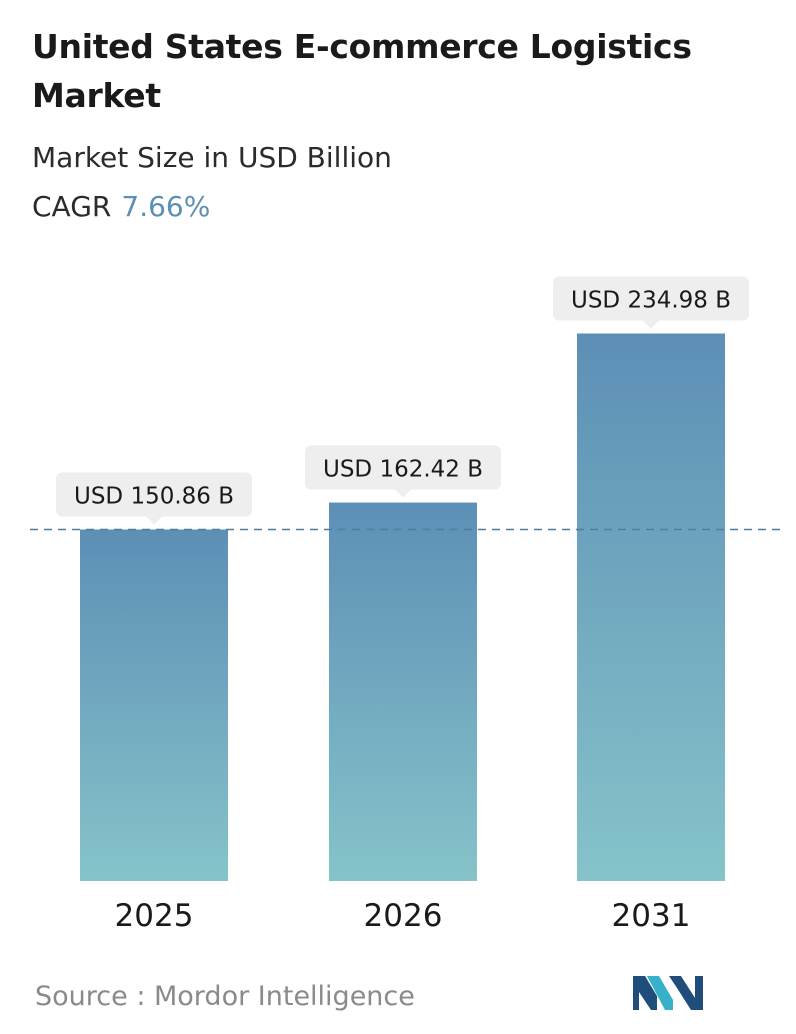 The height and width of the screenshot is (1034, 796). I want to click on data-label-text: USD 162.42 B, so click(403, 470).